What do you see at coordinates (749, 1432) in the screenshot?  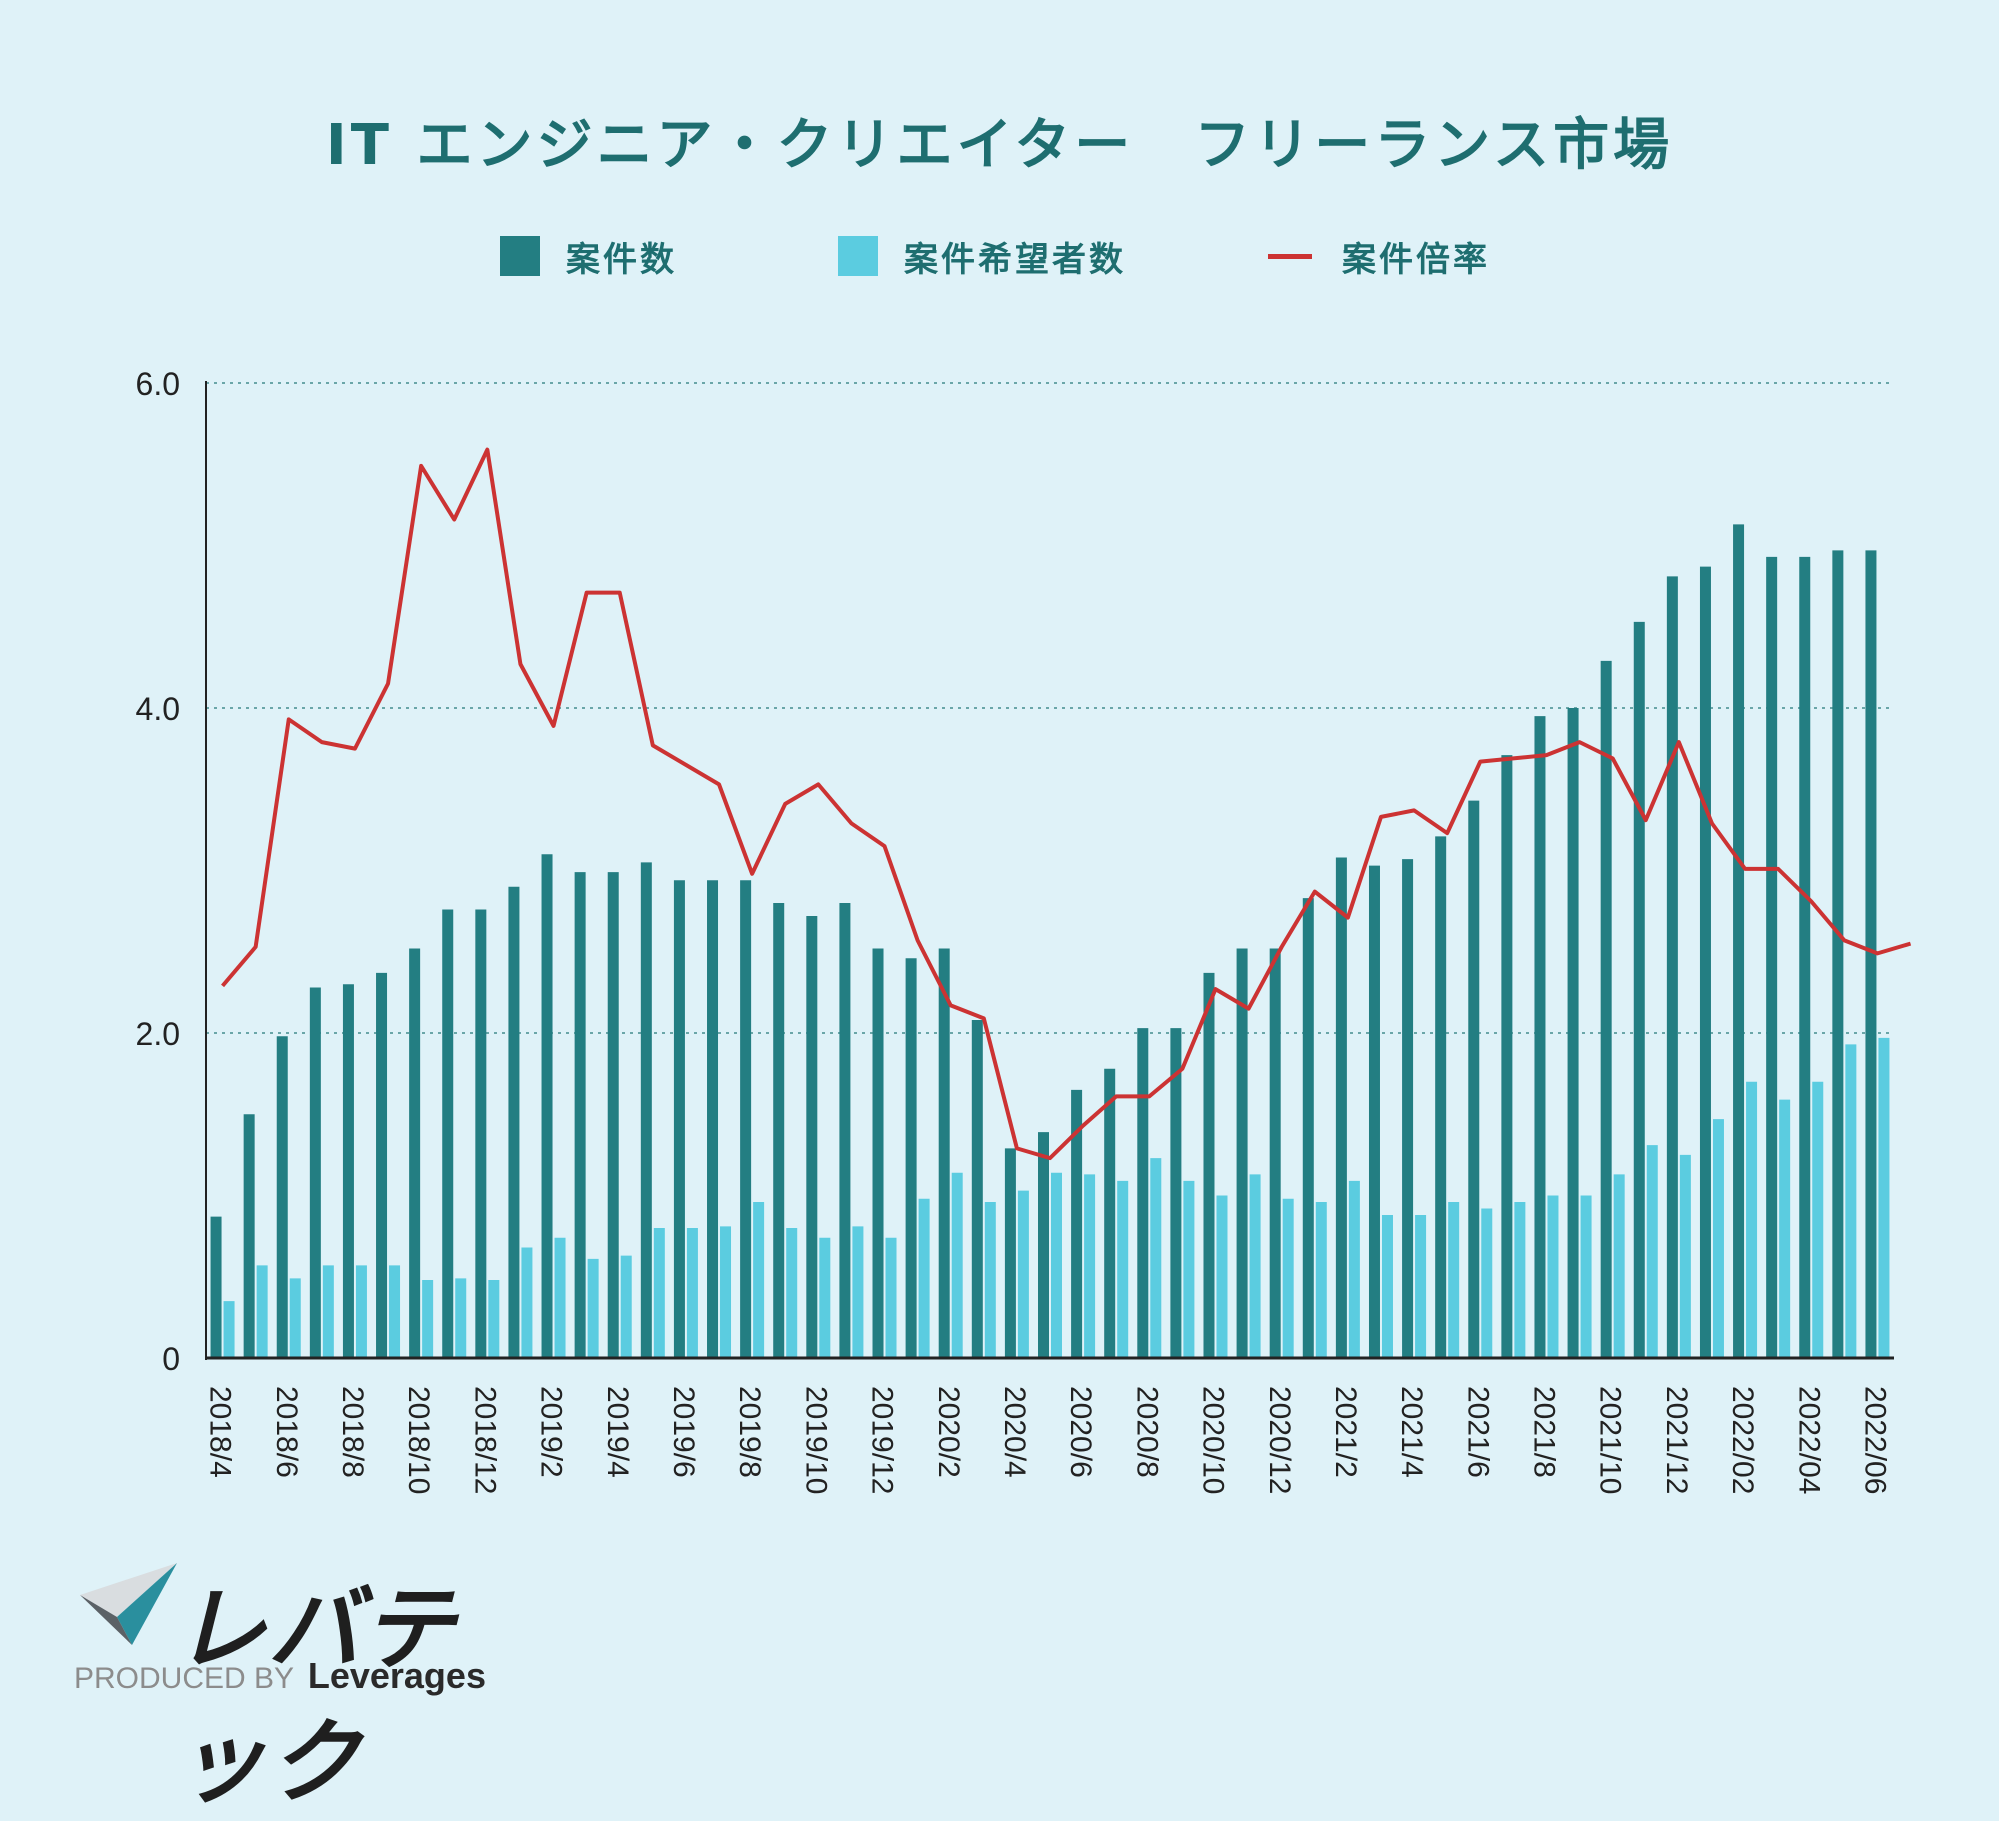 I see `x-tick-label: 2019/8` at bounding box center [749, 1432].